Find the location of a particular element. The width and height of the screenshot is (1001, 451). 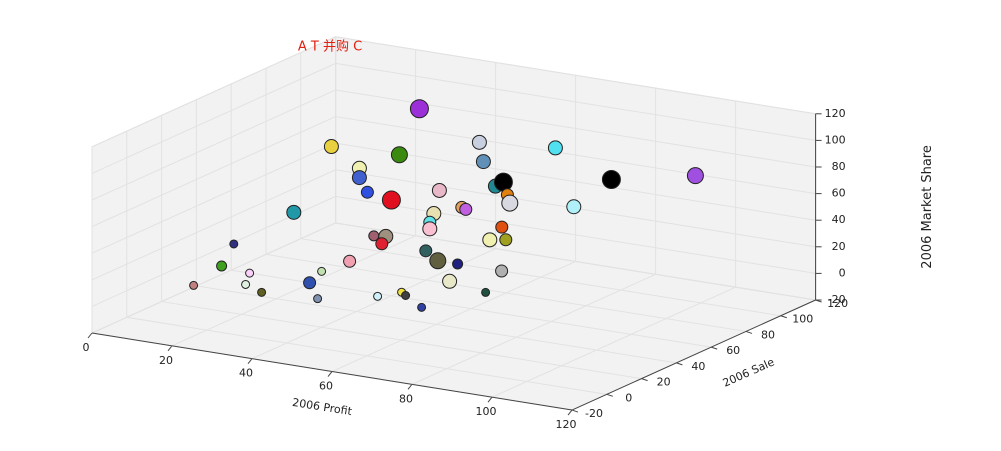

z-tick-label: 60 is located at coordinates (839, 193).